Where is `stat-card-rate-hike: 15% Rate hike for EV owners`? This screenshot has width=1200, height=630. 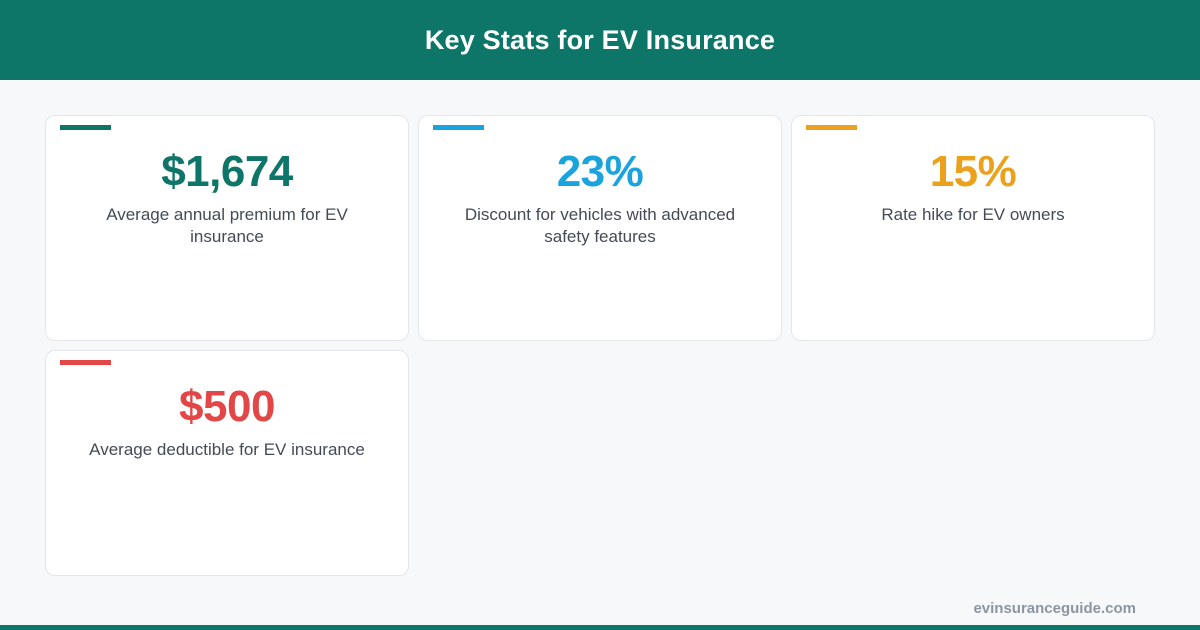
stat-card-rate-hike: 15% Rate hike for EV owners is located at coordinates (973, 228).